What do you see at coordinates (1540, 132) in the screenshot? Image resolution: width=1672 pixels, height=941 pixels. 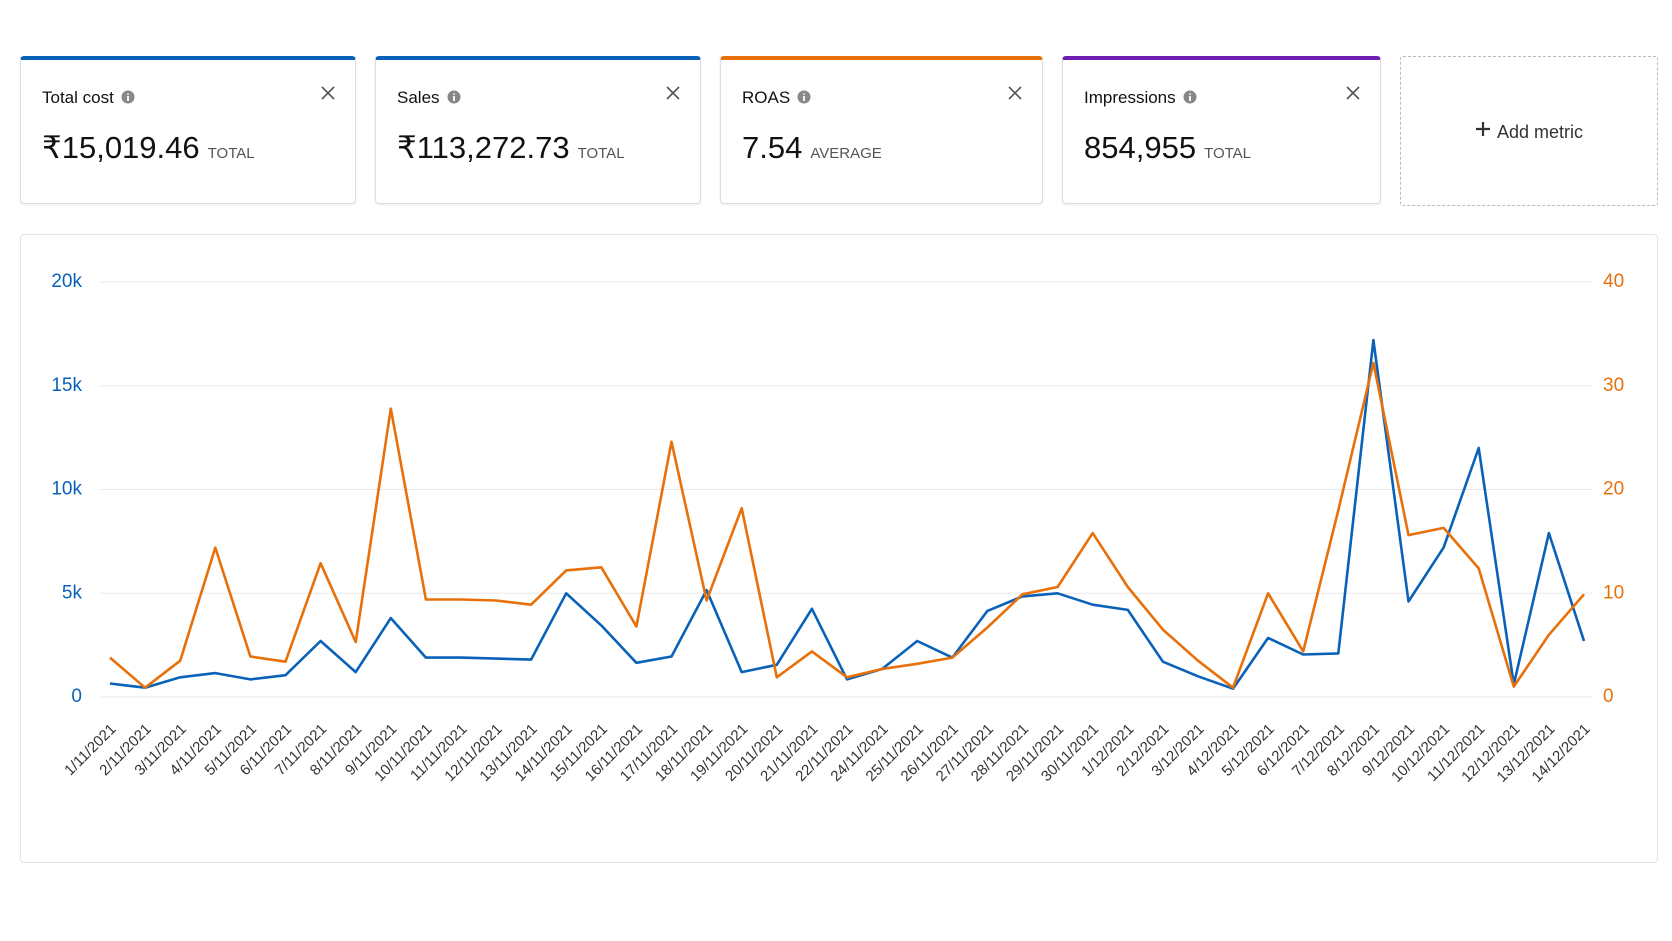 I see `add-metric-label: Add metric` at bounding box center [1540, 132].